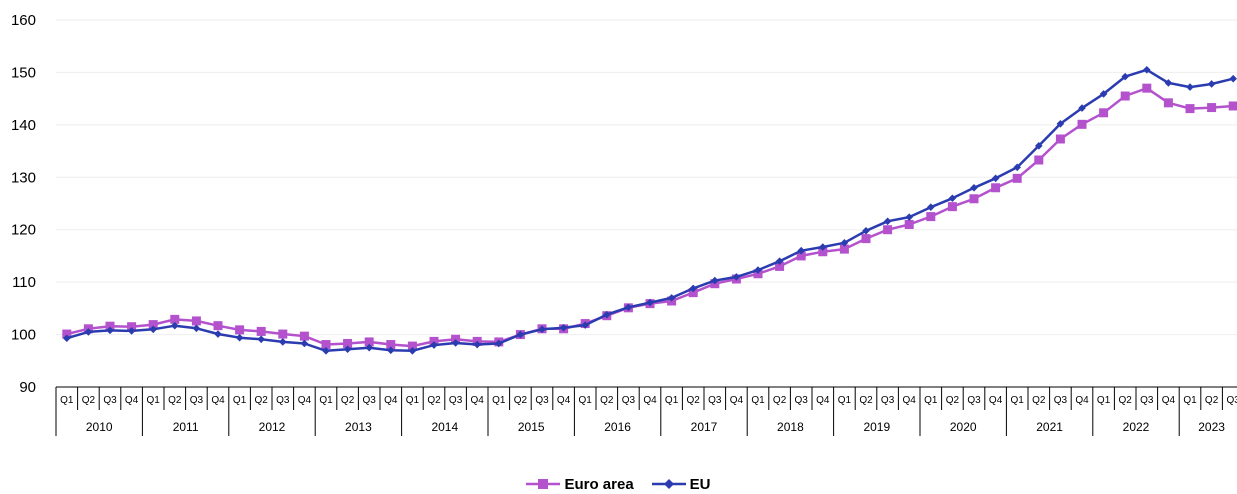  I want to click on euro-area-legend-marker, so click(543, 484).